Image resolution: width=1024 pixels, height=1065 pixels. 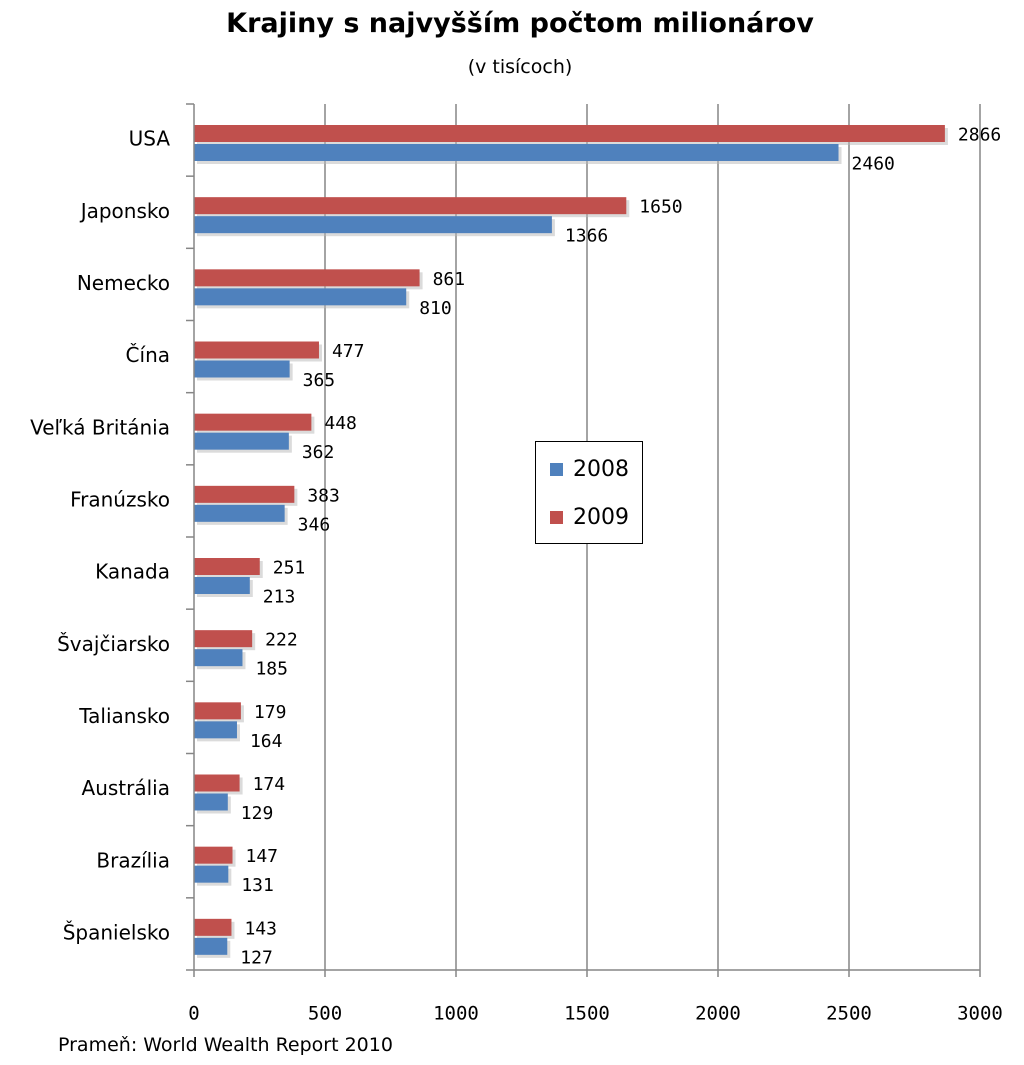 I want to click on legend: 2008 2009, so click(x=589, y=492).